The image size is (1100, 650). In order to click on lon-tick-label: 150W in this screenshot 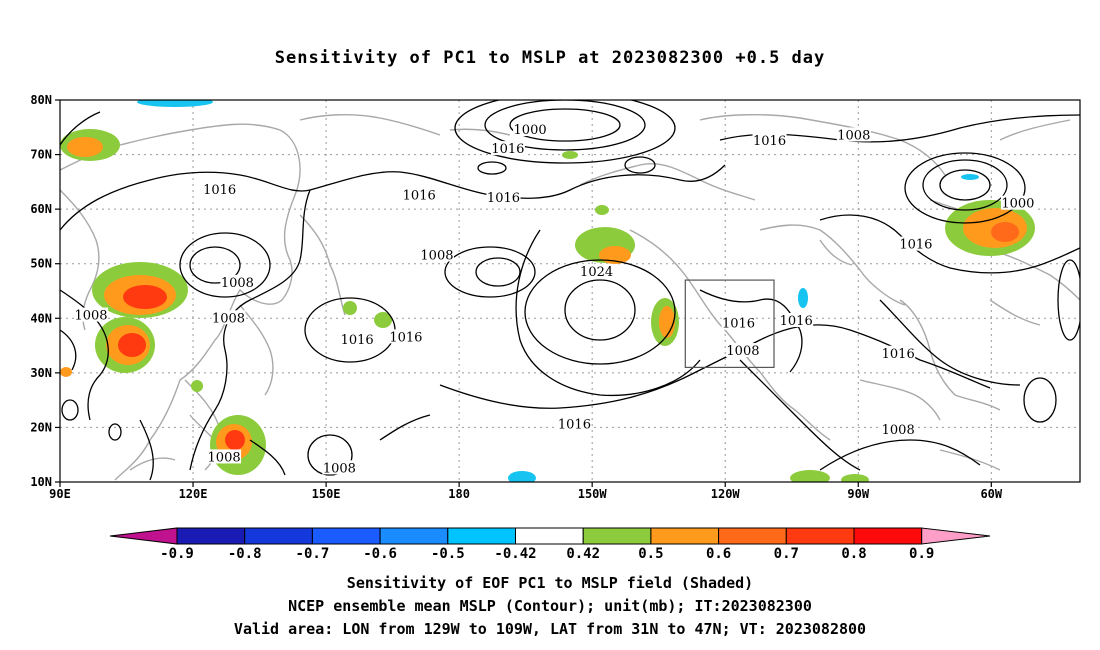, I will do `click(593, 494)`.